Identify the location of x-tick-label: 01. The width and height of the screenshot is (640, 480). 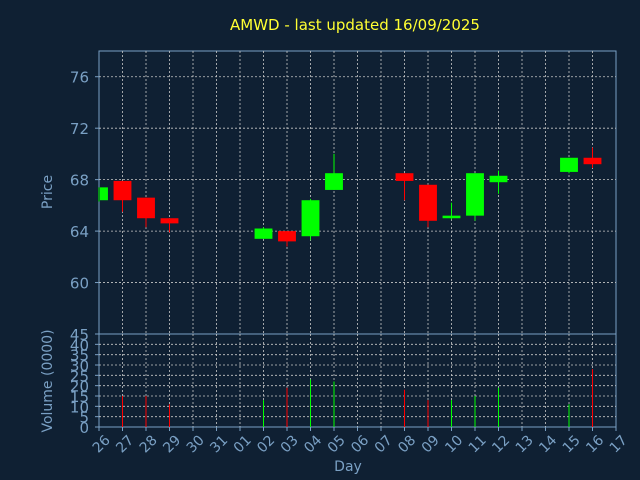
(243, 444).